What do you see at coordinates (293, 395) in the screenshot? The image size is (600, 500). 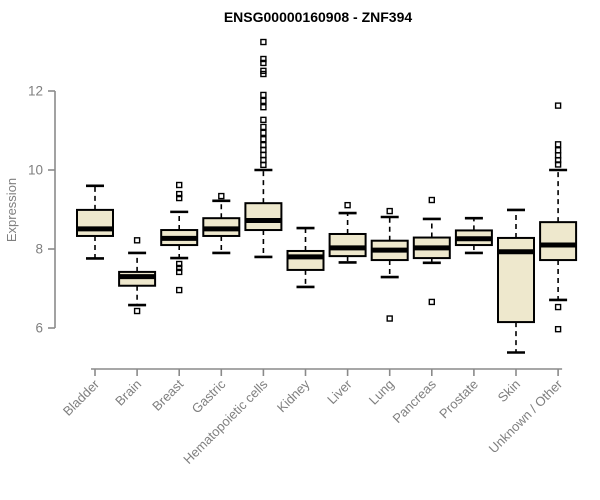 I see `x-tick-label-kidney: Kidney` at bounding box center [293, 395].